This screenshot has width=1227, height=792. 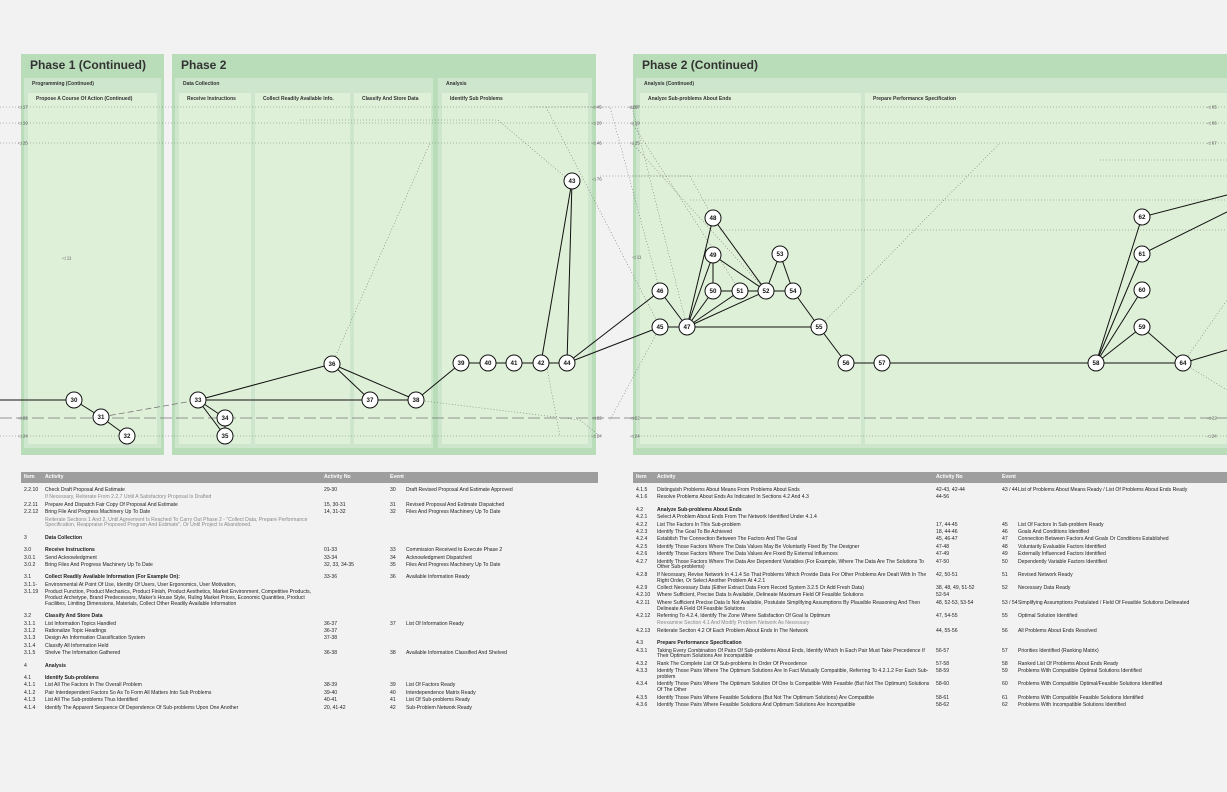 I want to click on cell-item: 4.2.8, so click(x=642, y=574).